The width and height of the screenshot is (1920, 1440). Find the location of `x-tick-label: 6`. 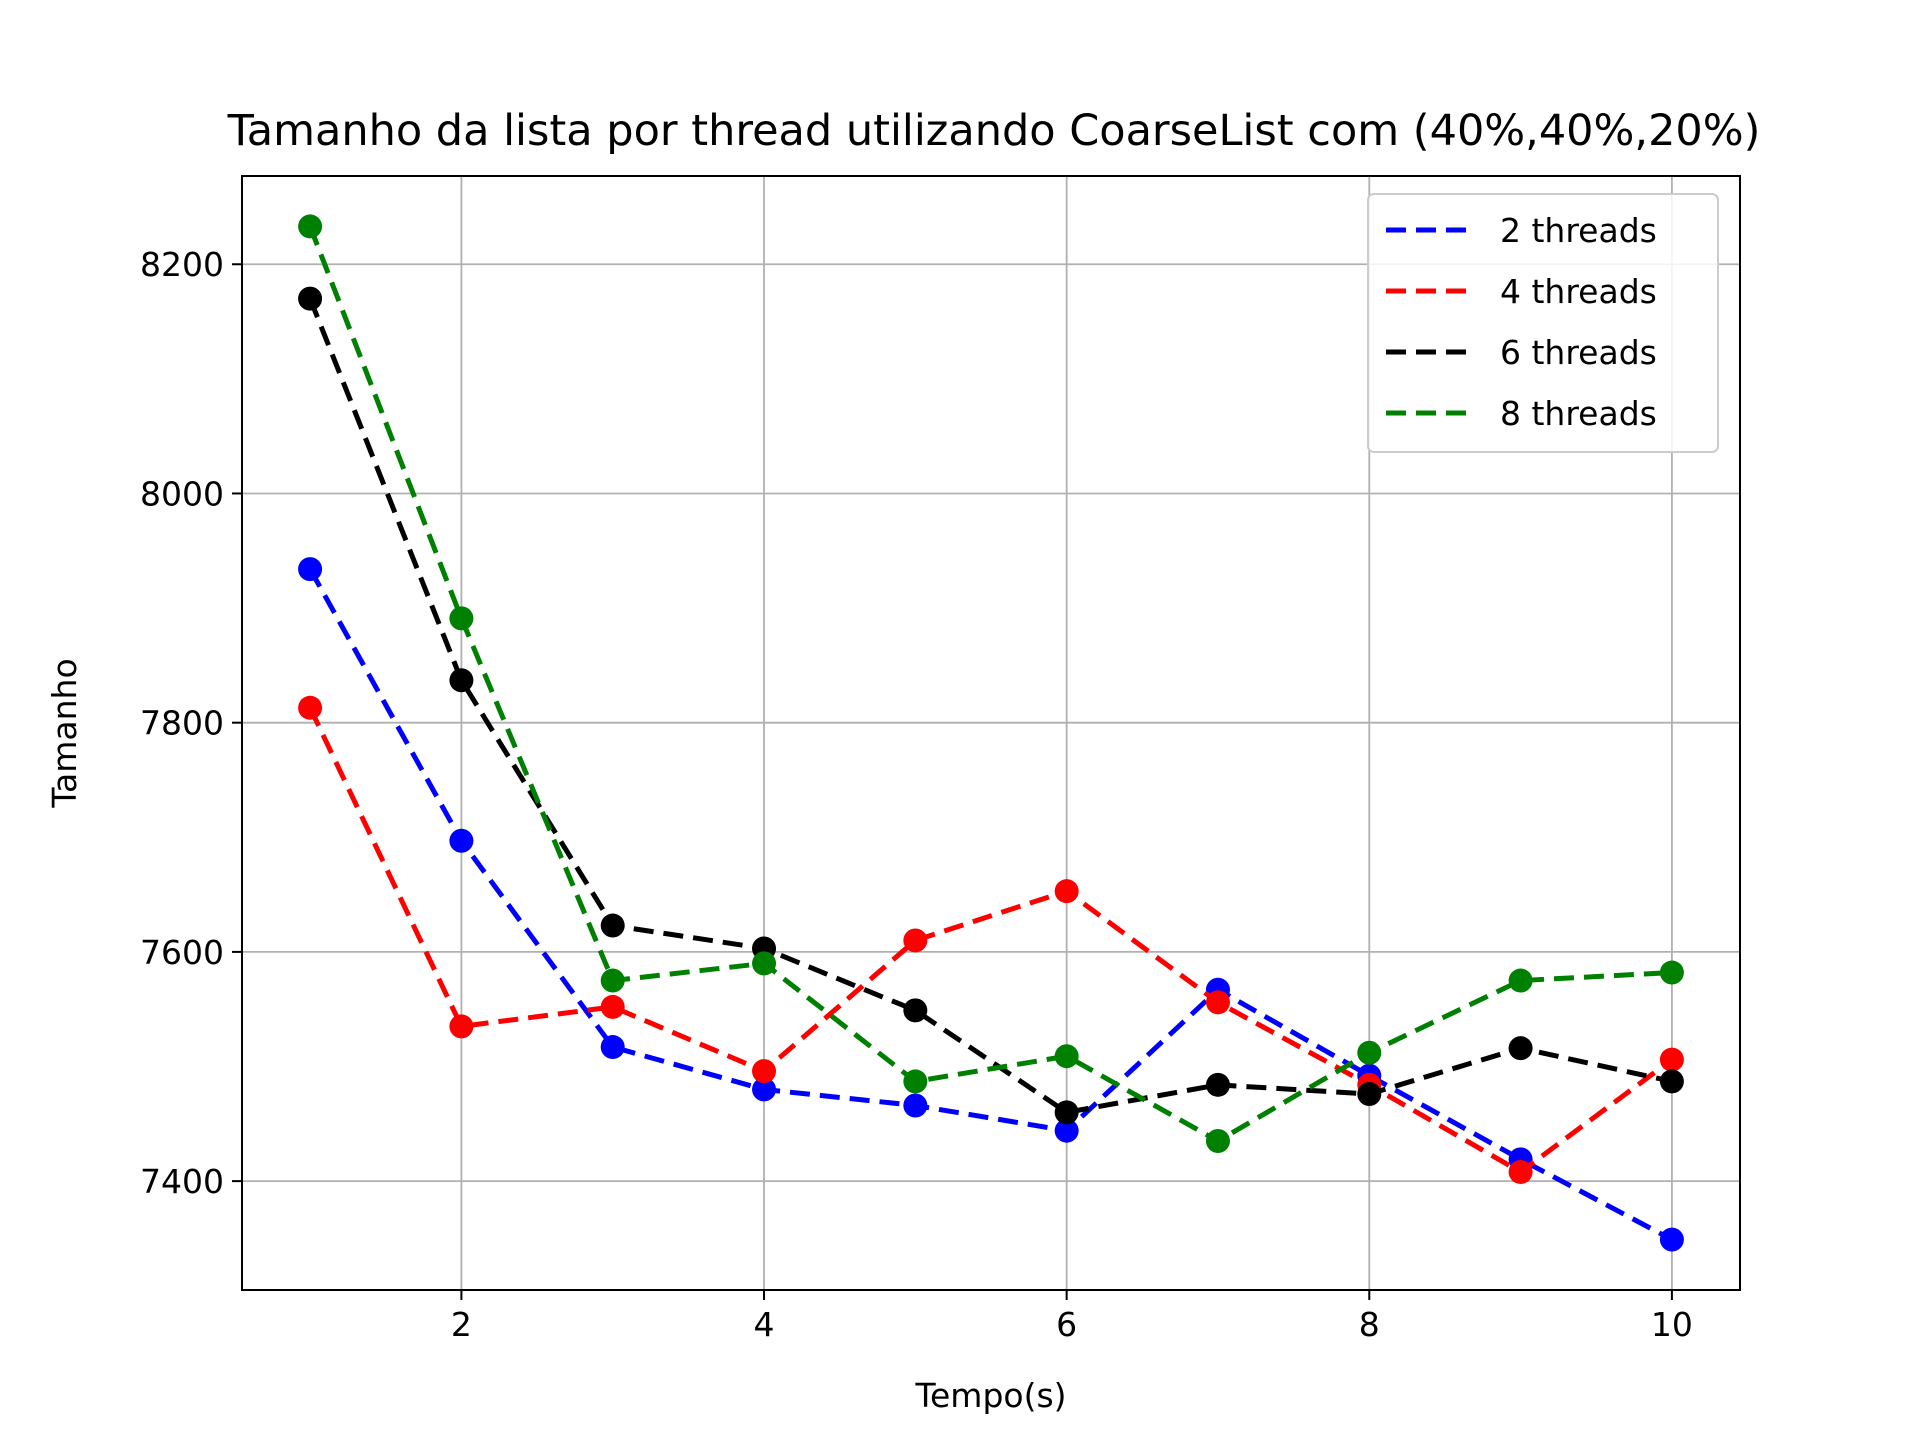

x-tick-label: 6 is located at coordinates (1066, 1324).